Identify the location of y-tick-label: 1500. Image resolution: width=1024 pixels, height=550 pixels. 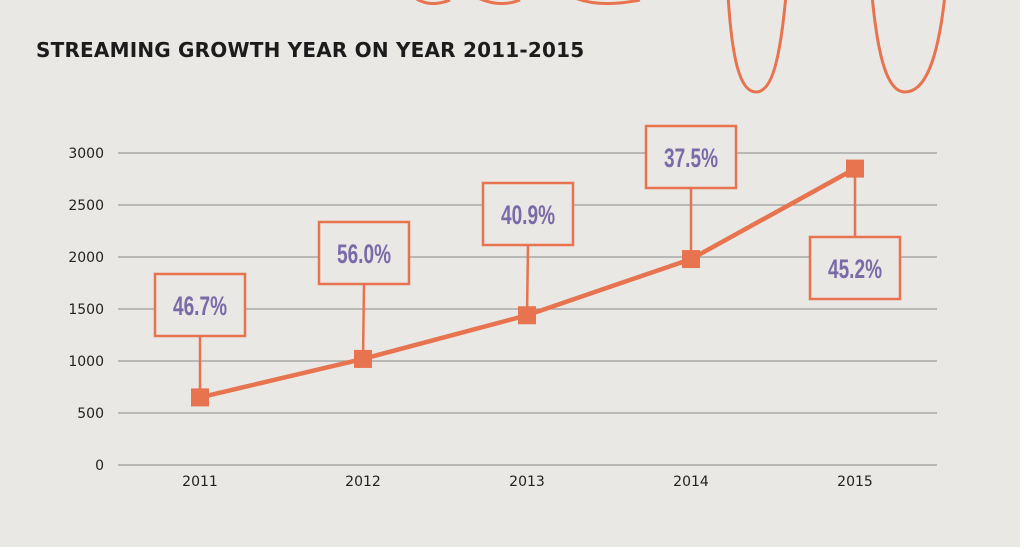
(86, 310).